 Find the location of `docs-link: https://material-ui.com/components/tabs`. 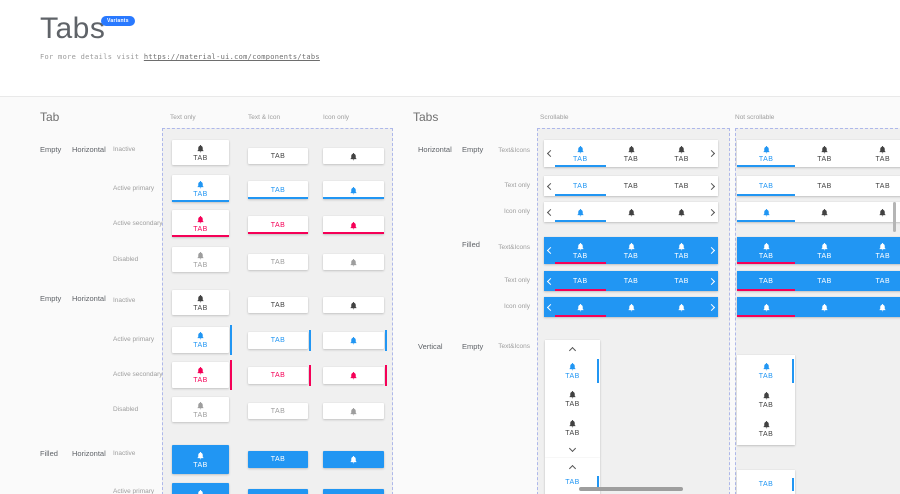

docs-link: https://material-ui.com/components/tabs is located at coordinates (231, 57).